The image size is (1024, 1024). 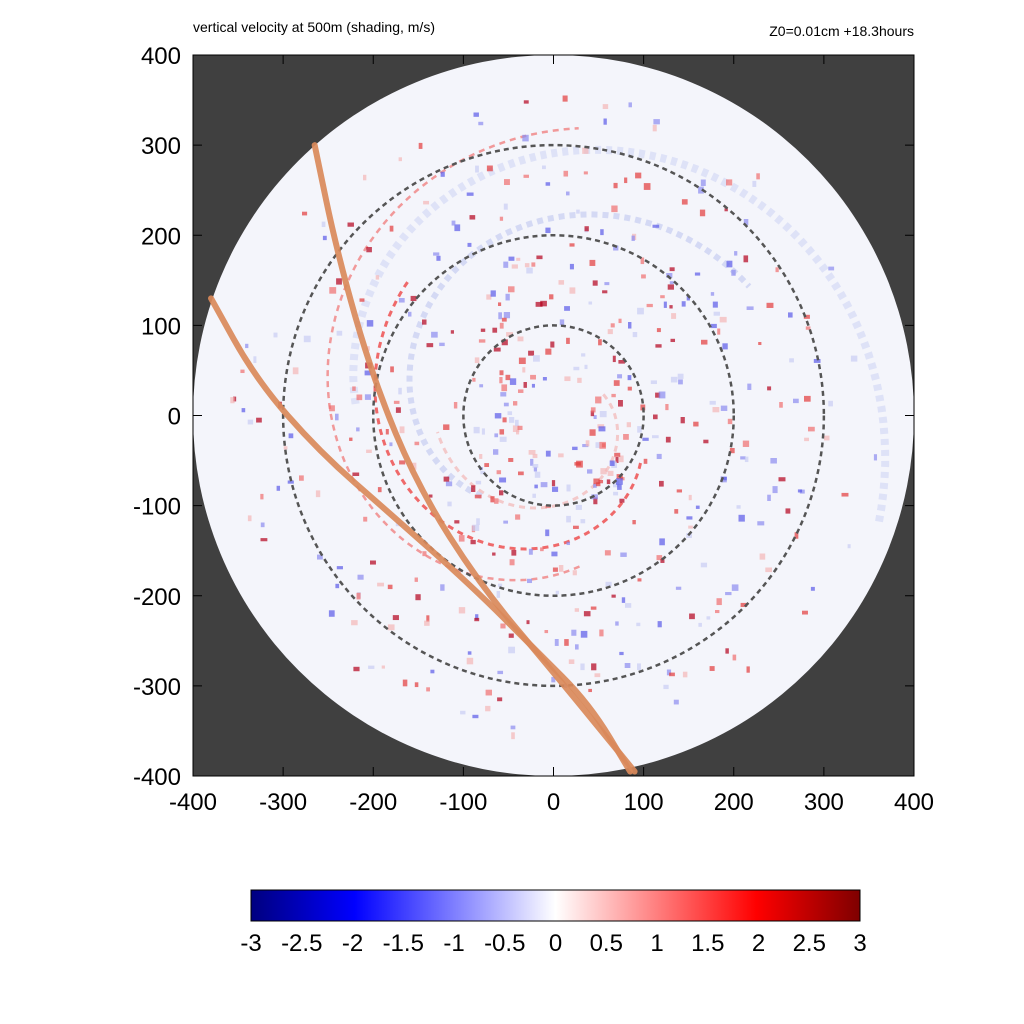 I want to click on x-tick-label: 400, so click(x=914, y=802).